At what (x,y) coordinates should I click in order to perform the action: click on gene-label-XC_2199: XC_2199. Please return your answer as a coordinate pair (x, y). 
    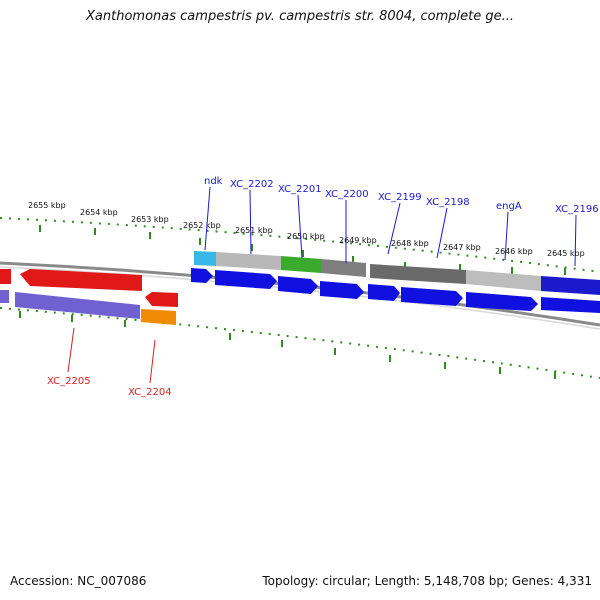
    Looking at the image, I should click on (400, 197).